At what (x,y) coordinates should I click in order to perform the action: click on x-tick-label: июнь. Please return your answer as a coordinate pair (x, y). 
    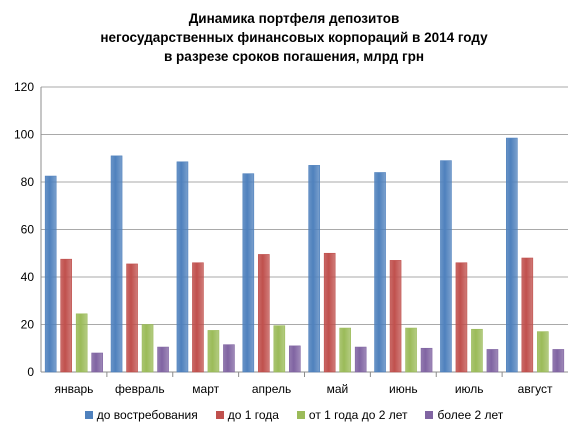
    Looking at the image, I should click on (403, 389).